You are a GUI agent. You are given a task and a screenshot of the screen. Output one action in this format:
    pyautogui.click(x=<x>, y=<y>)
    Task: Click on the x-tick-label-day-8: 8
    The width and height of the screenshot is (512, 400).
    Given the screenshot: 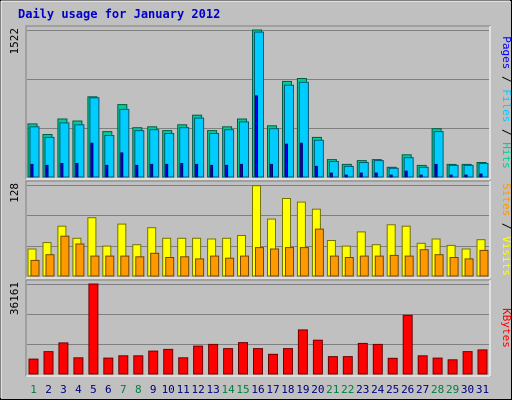 What is the action you would take?
    pyautogui.click(x=138, y=389)
    